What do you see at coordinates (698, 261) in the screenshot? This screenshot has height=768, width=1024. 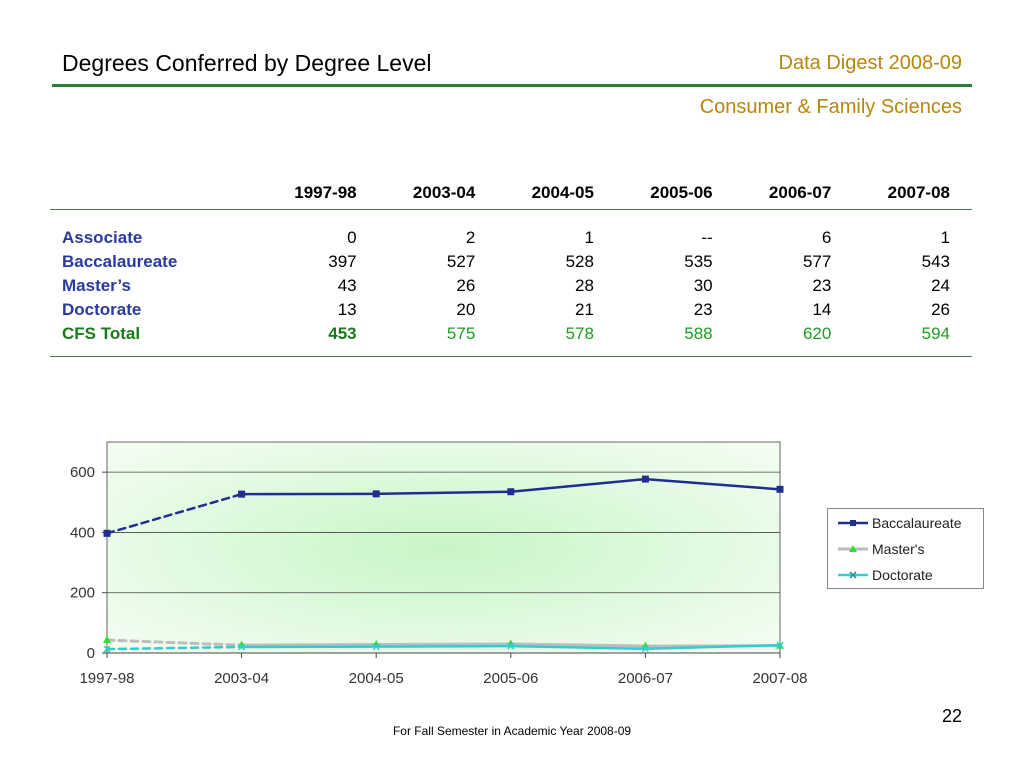 I see `table-cell: 535` at bounding box center [698, 261].